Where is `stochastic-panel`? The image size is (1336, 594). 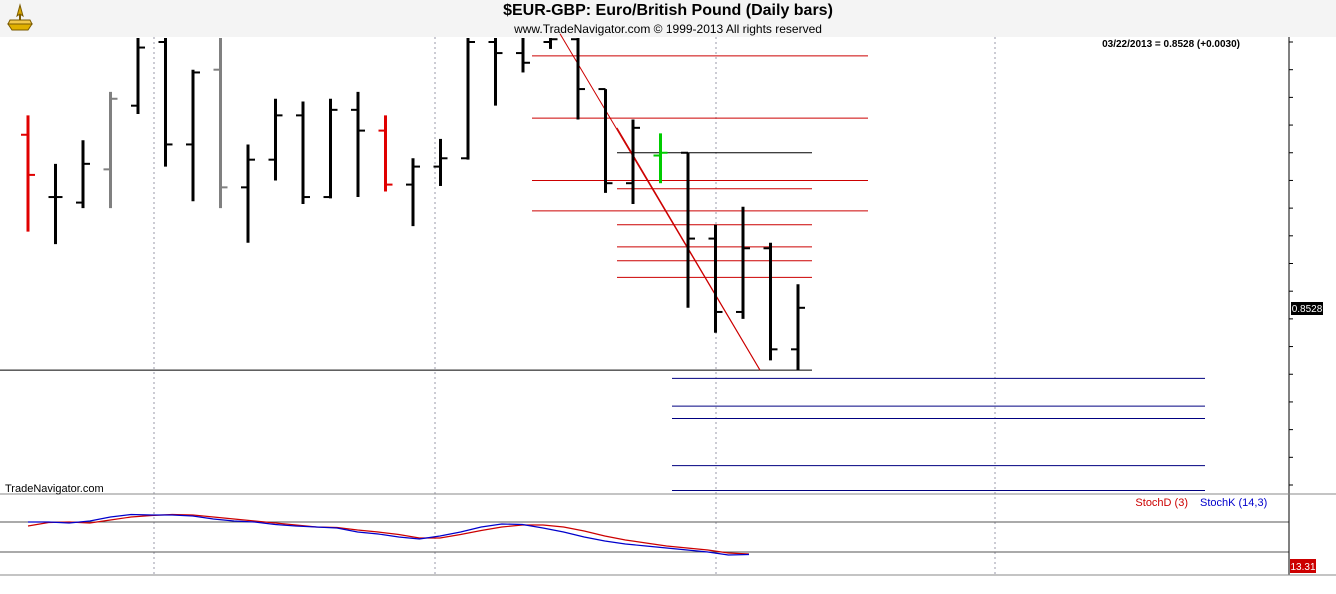
stochastic-panel is located at coordinates (644, 537).